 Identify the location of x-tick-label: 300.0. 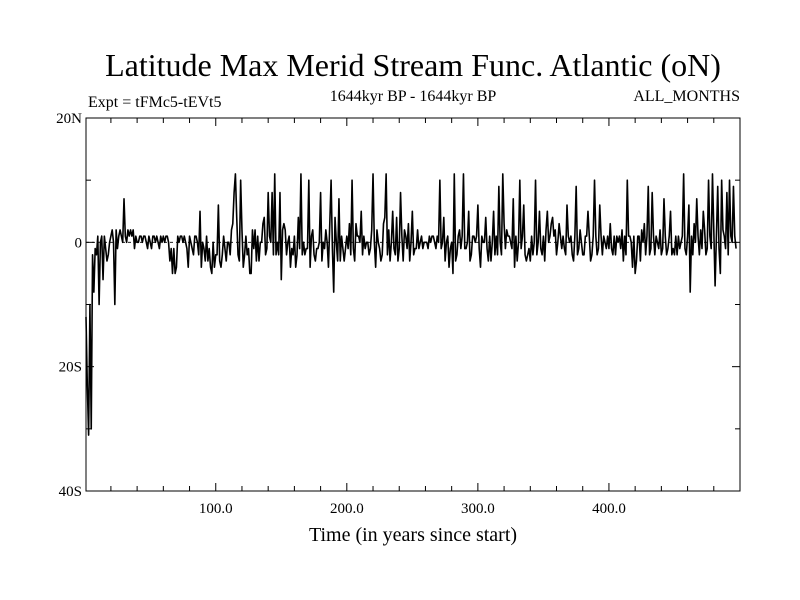
(478, 509).